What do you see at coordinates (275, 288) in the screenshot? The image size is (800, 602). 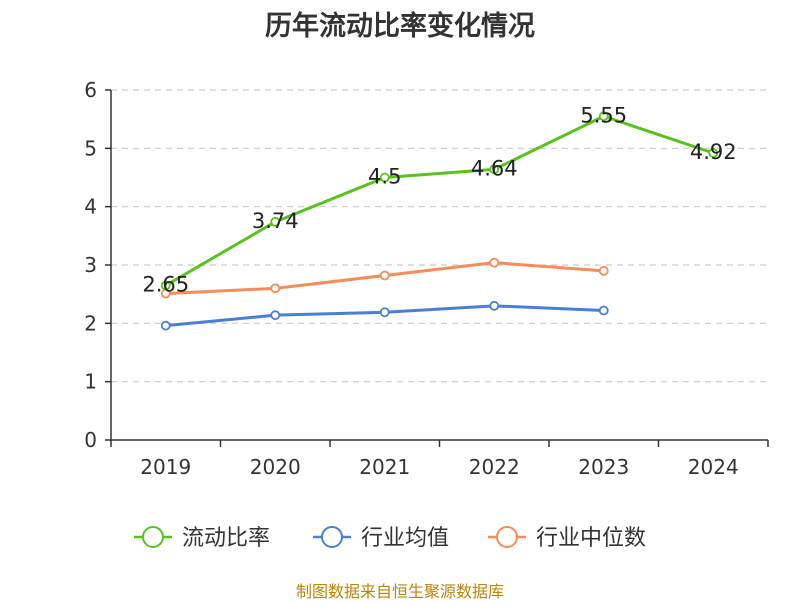 I see `data-point-3-2020` at bounding box center [275, 288].